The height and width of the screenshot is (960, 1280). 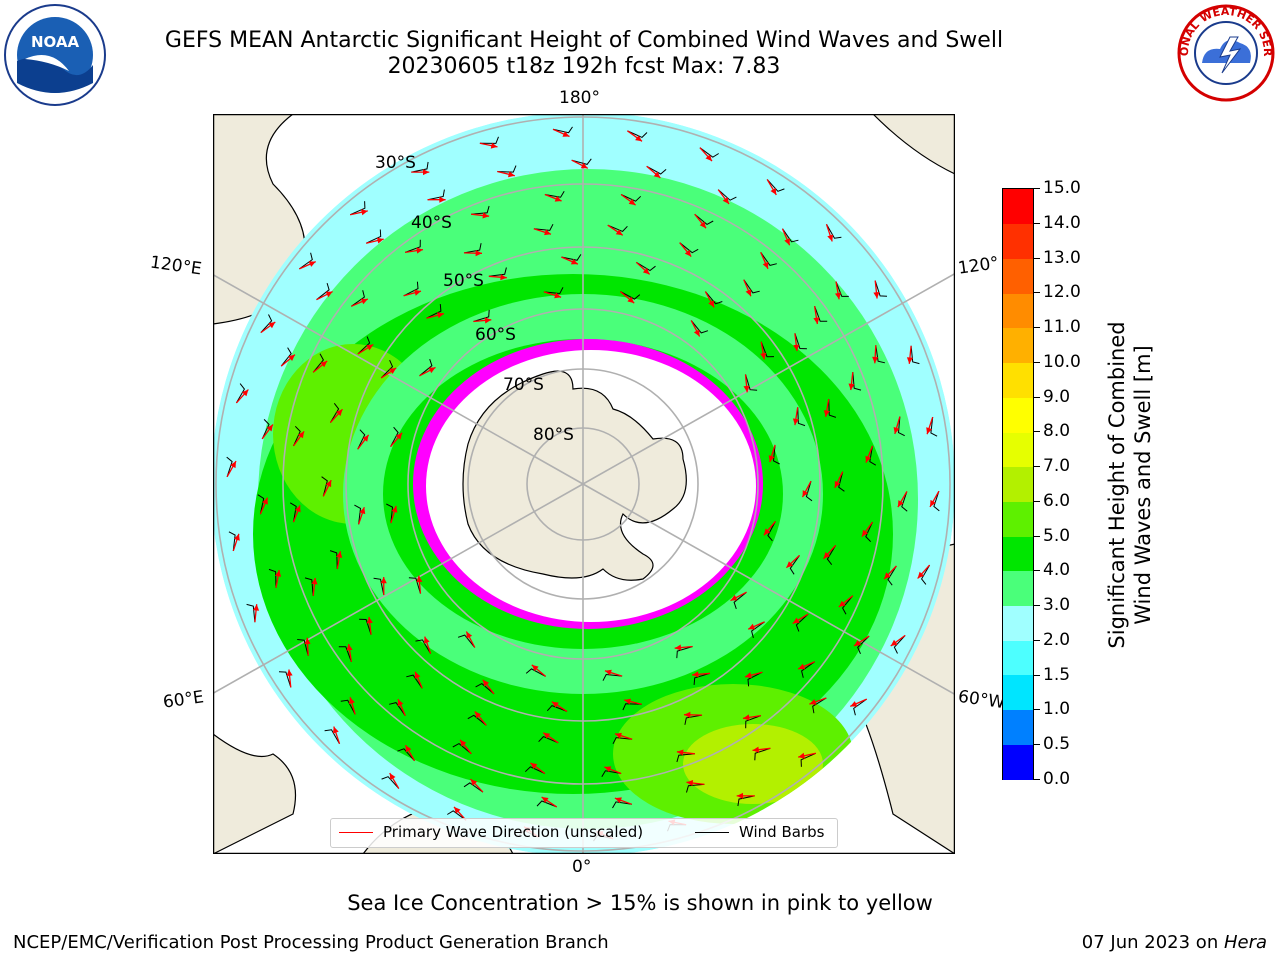 What do you see at coordinates (395, 163) in the screenshot?
I see `lat-label-30s: 30°S` at bounding box center [395, 163].